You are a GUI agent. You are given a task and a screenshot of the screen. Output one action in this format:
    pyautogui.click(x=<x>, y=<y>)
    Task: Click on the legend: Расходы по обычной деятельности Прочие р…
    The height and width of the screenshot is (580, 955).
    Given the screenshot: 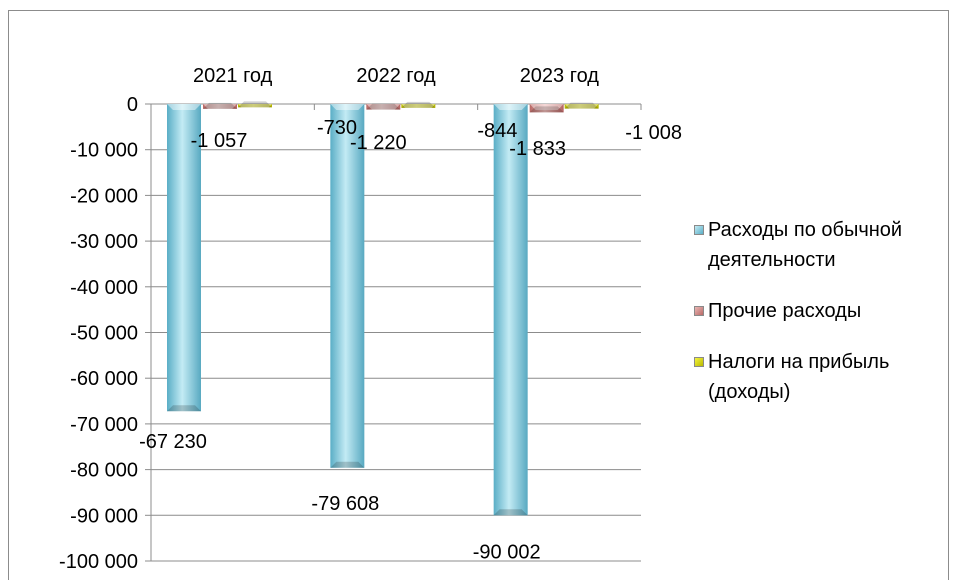 What is the action you would take?
    pyautogui.click(x=821, y=321)
    